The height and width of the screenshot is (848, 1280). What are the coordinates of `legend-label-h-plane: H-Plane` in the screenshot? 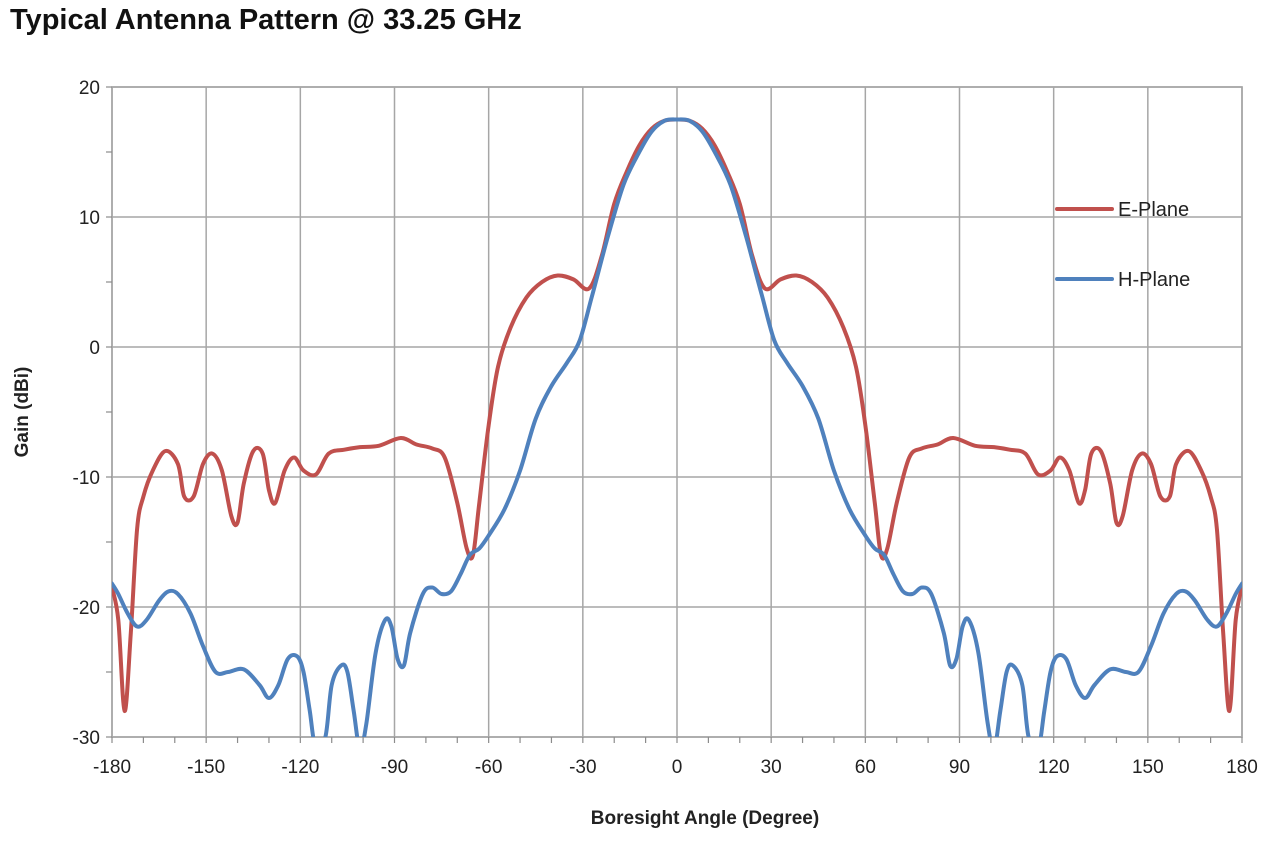 It's located at (1154, 280).